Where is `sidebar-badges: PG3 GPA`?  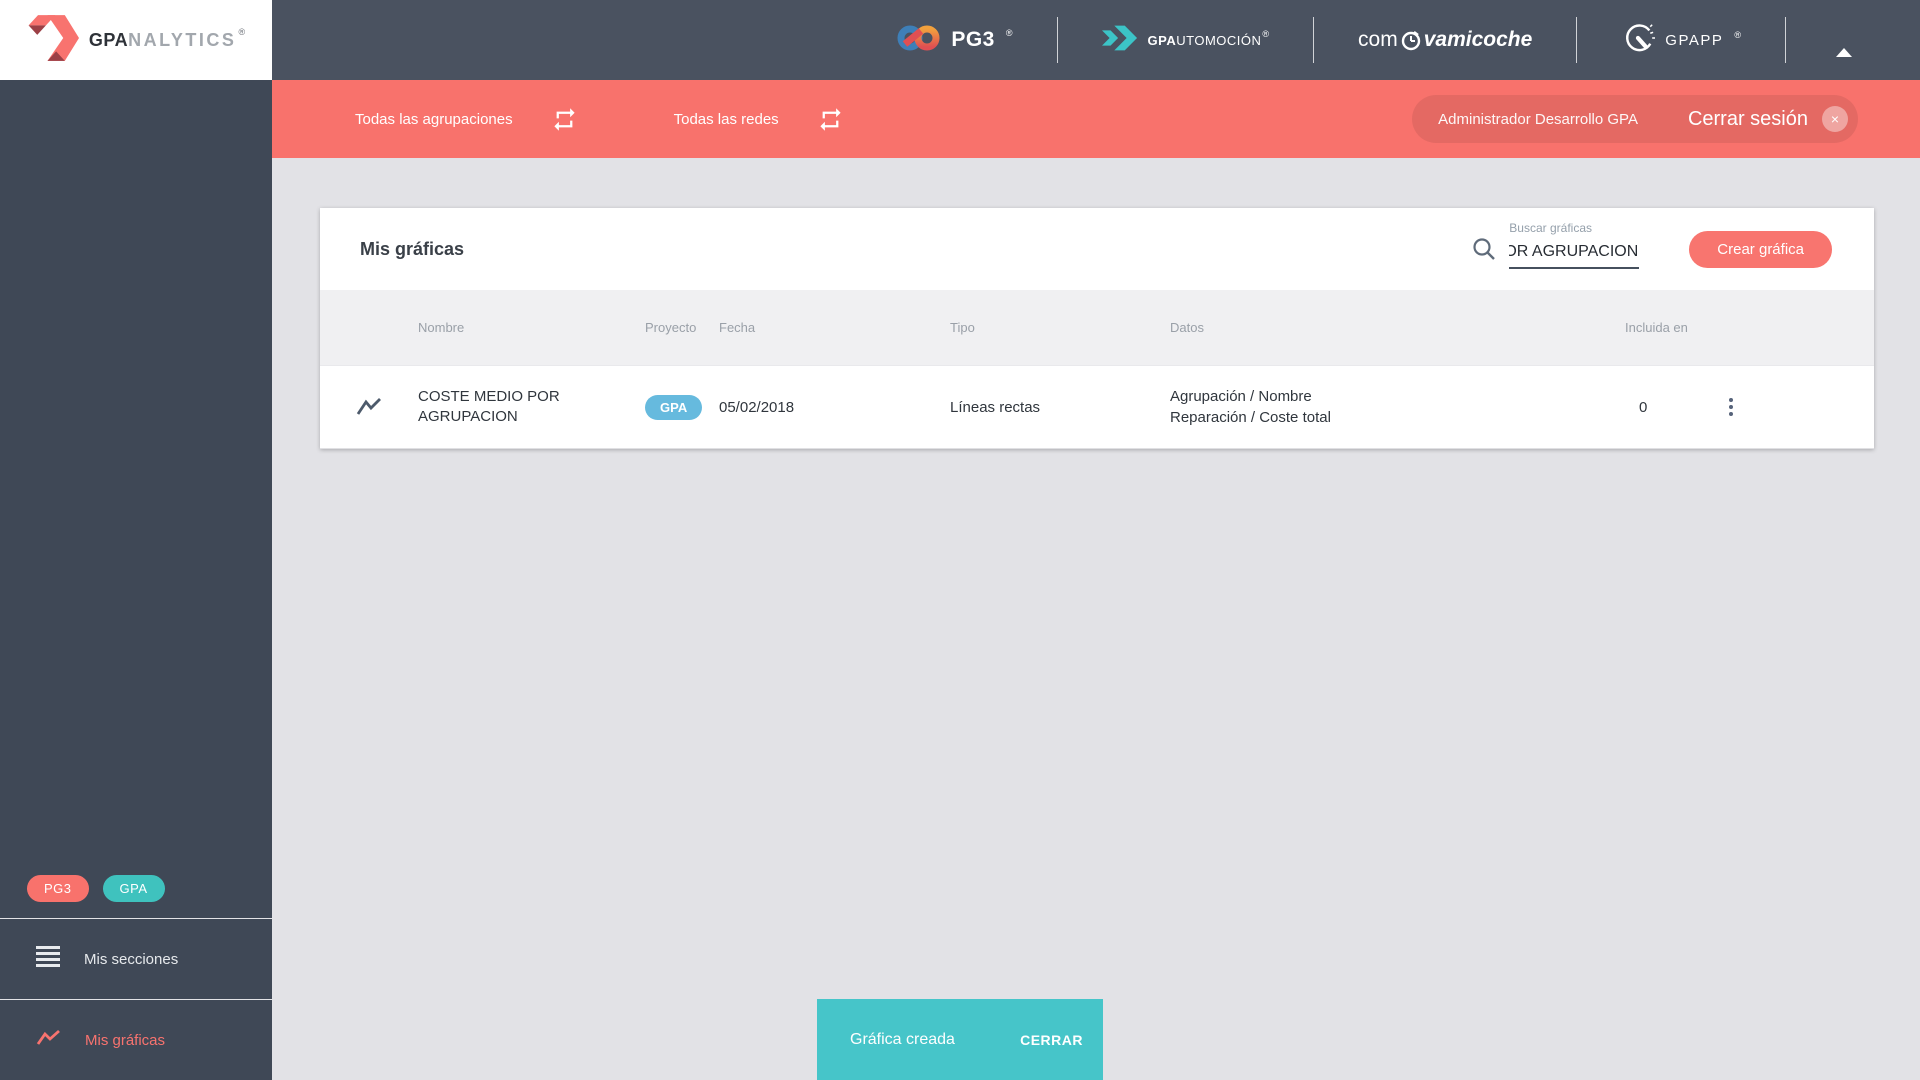 sidebar-badges: PG3 GPA is located at coordinates (136, 896).